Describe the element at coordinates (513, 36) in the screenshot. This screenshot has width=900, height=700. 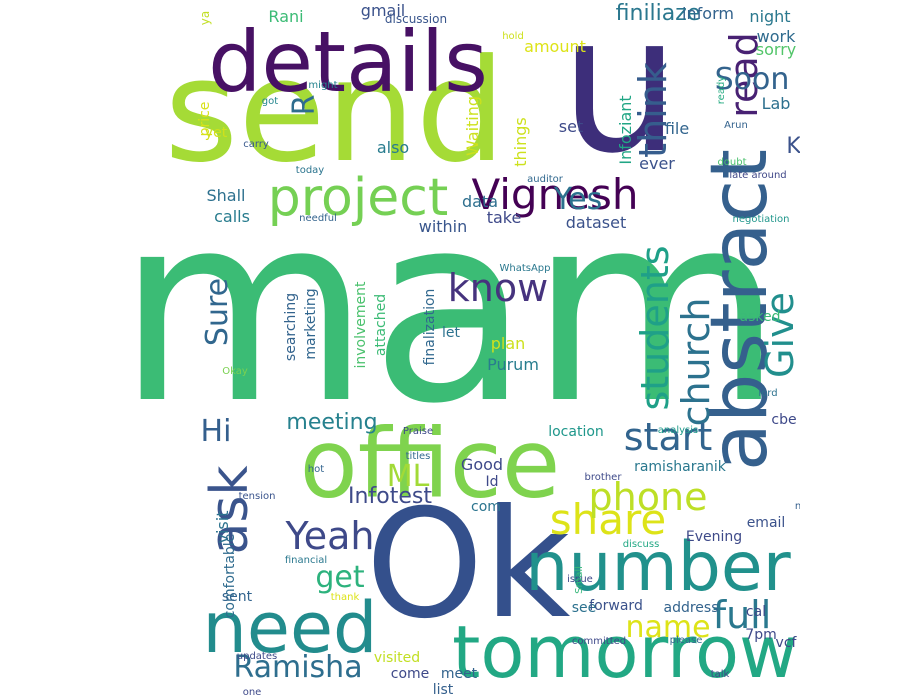
I see `cloud-word: hold` at that location.